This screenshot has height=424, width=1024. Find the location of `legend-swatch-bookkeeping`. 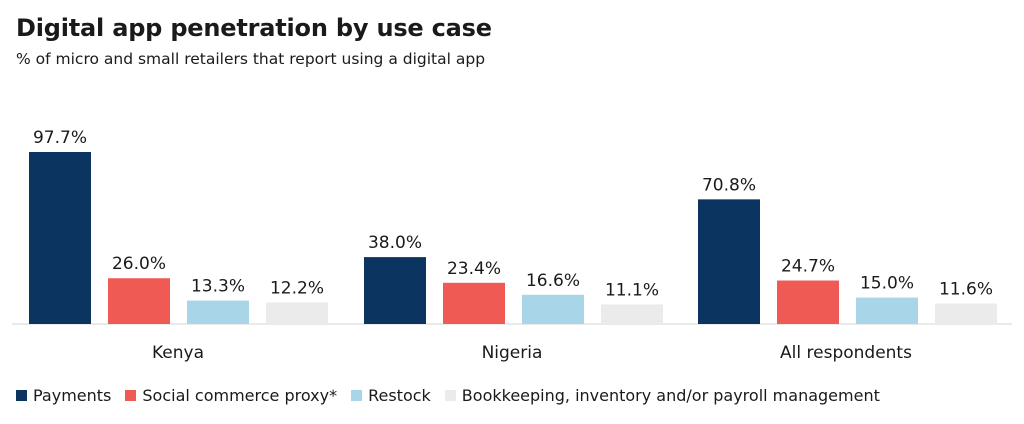

legend-swatch-bookkeeping is located at coordinates (450, 395).